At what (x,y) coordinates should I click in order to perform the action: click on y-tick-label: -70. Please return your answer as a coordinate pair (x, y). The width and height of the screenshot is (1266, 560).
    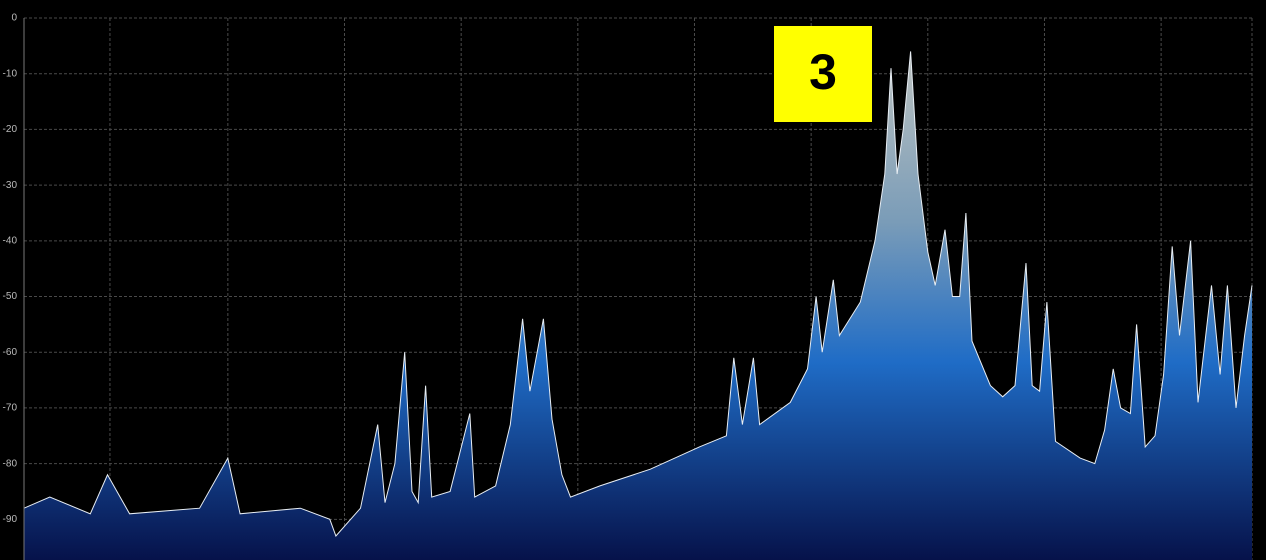
    Looking at the image, I should click on (10, 408).